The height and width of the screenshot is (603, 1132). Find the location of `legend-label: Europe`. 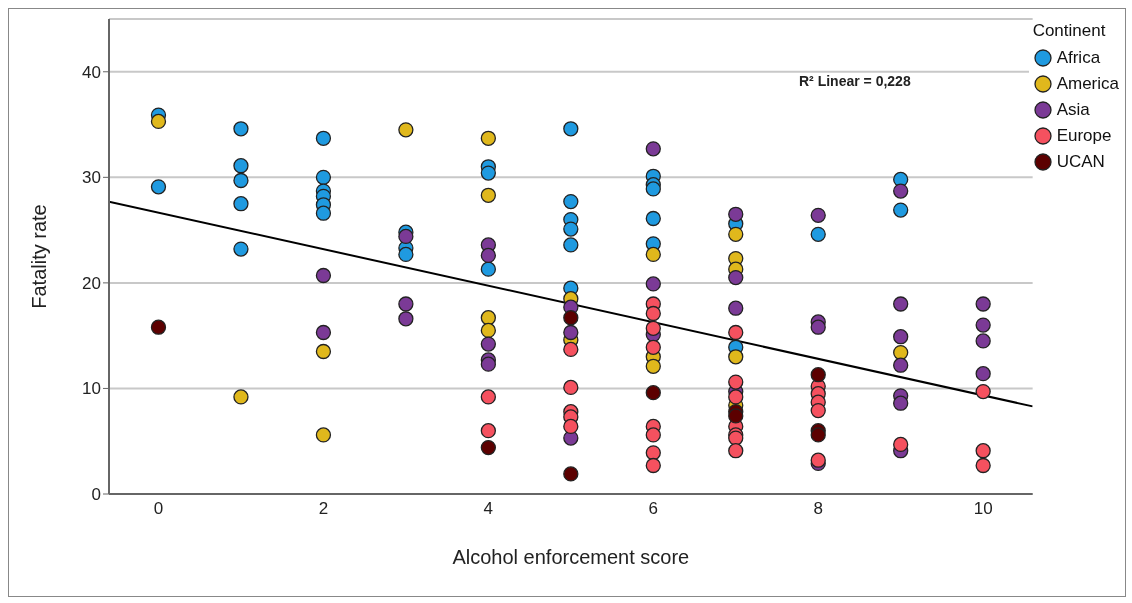

legend-label: Europe is located at coordinates (1084, 136).